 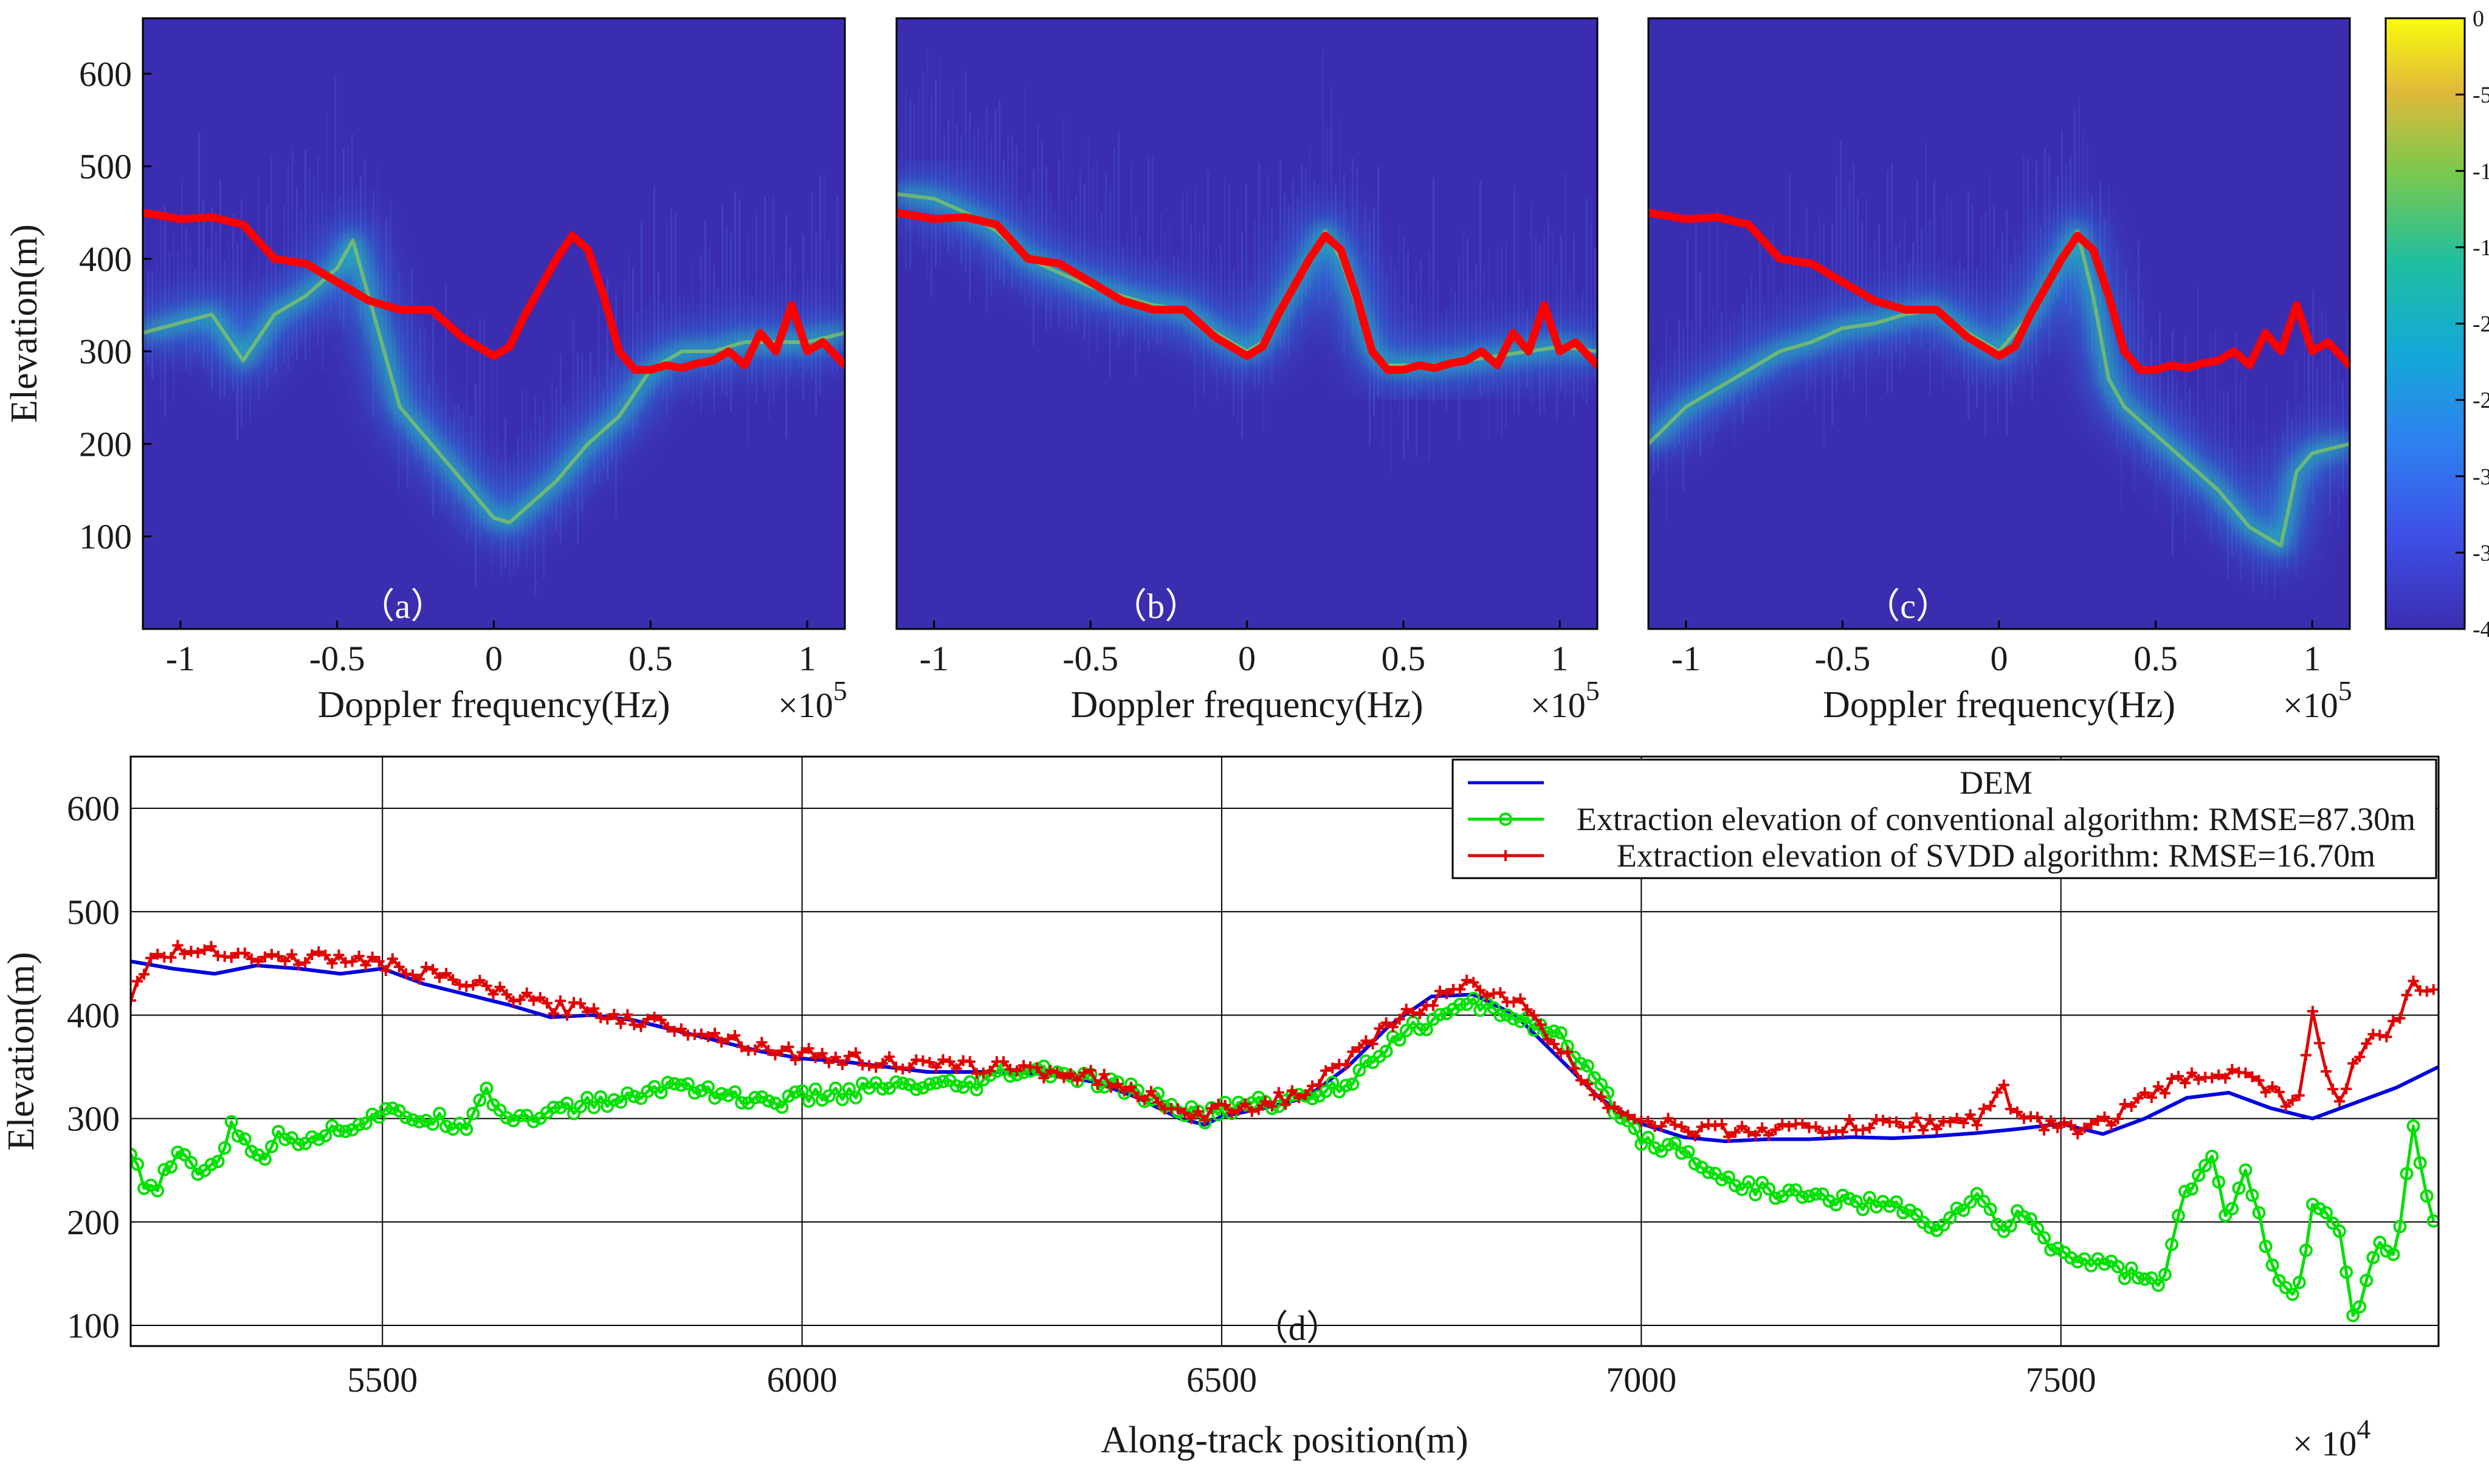 What do you see at coordinates (2481, 477) in the screenshot?
I see `colorbar-tick-label: -30` at bounding box center [2481, 477].